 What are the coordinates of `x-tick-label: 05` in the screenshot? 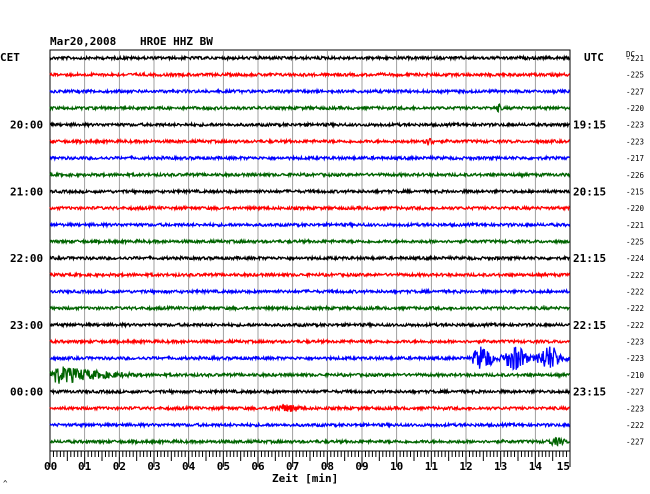 It's located at (223, 466).